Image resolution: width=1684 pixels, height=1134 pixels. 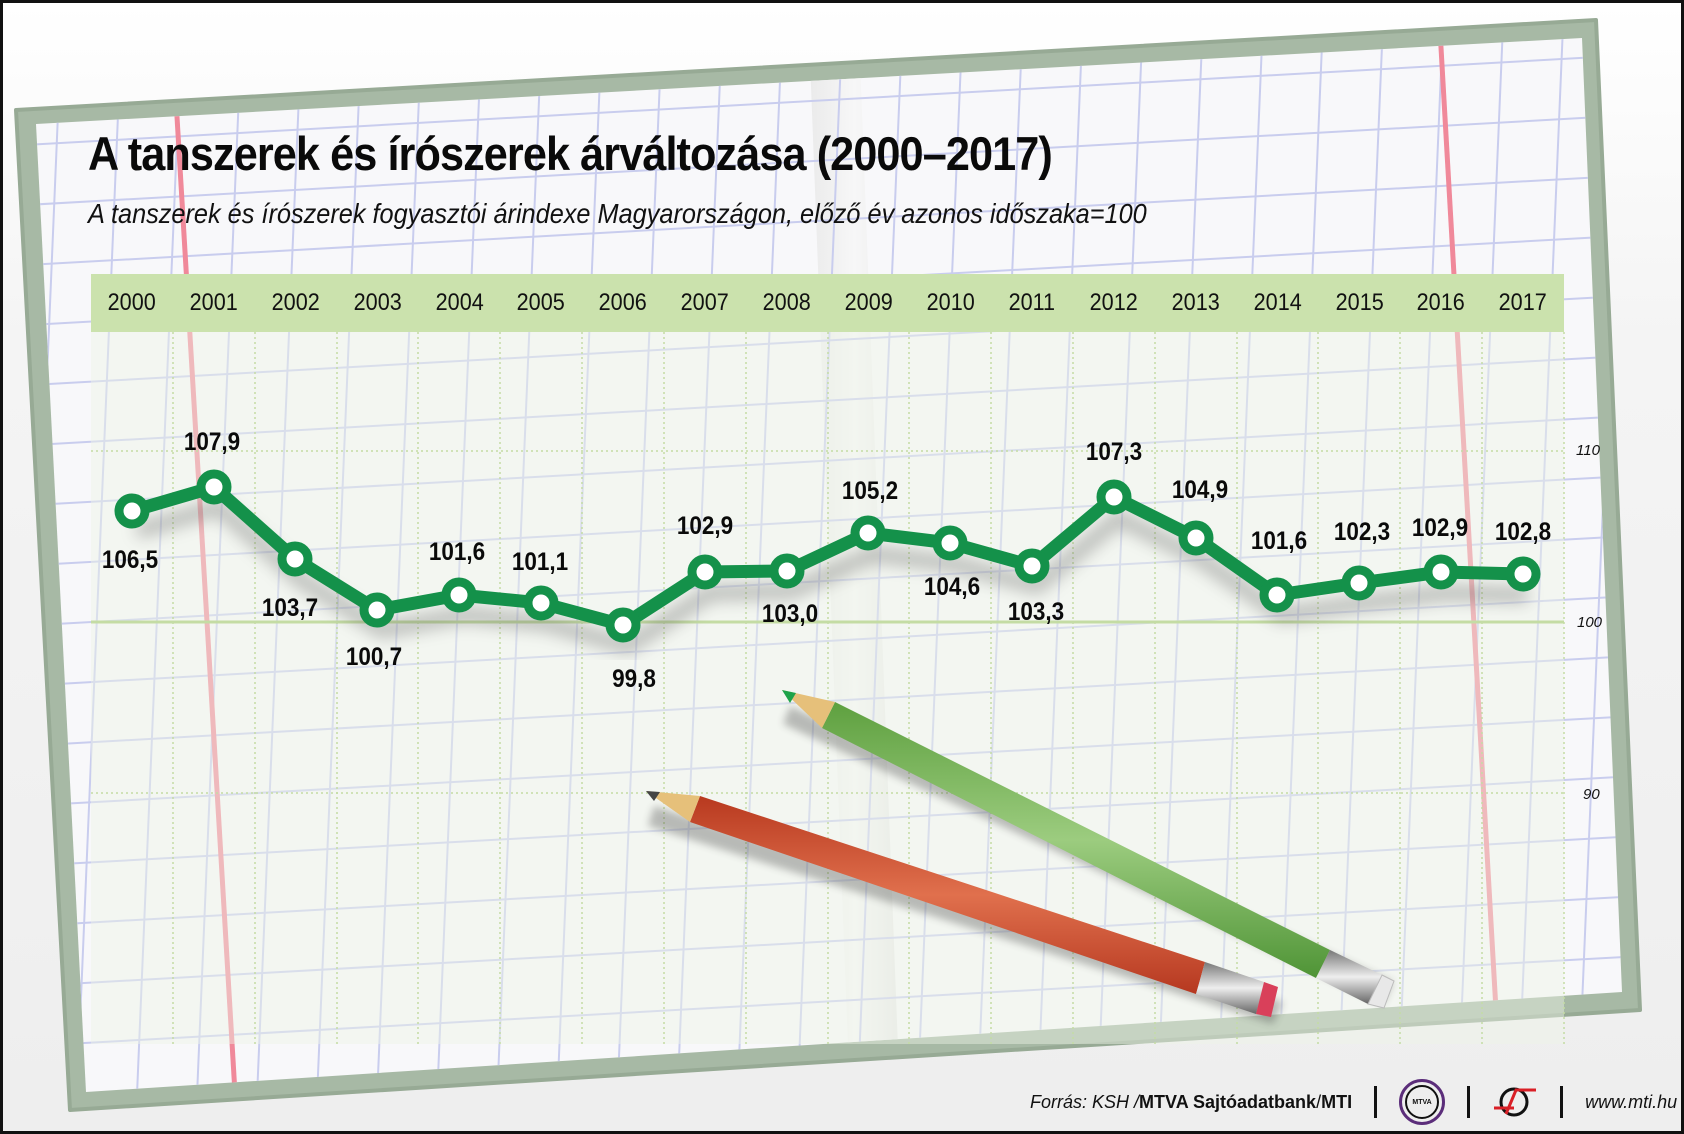 I want to click on value-label-2009: 105,2, so click(x=870, y=491).